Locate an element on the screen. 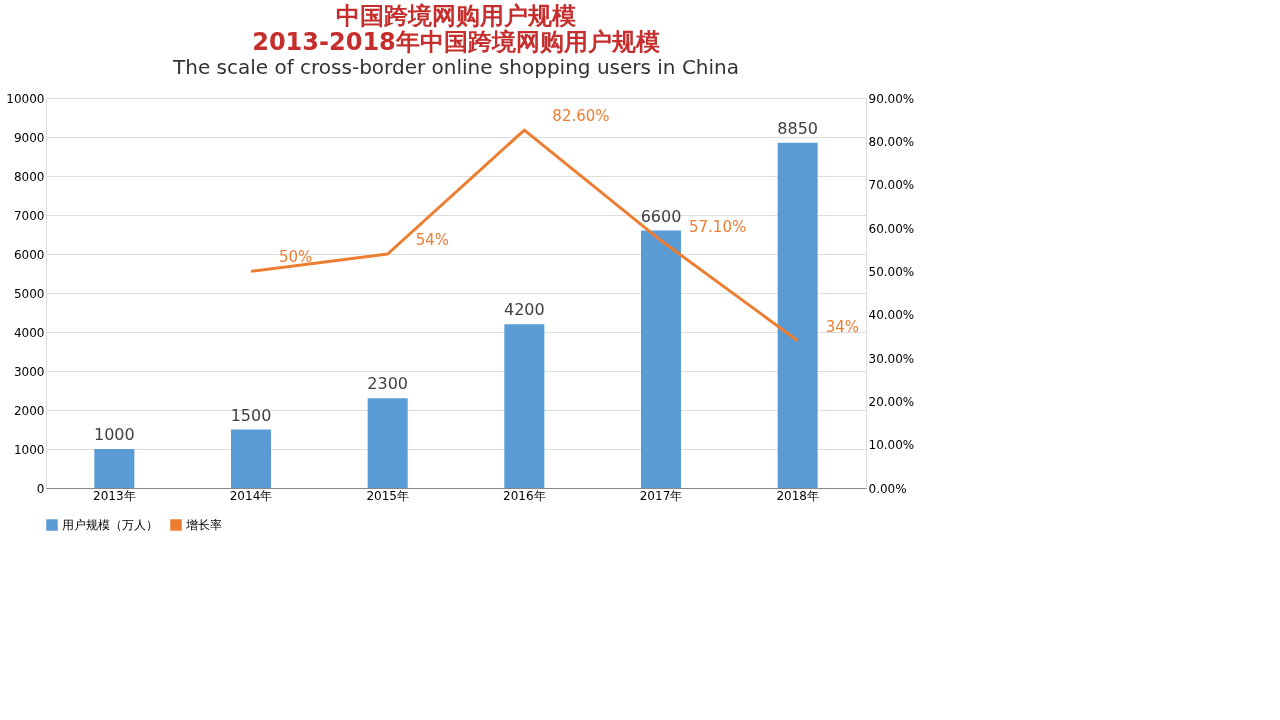  y-tick-label: 6000 is located at coordinates (29, 254).